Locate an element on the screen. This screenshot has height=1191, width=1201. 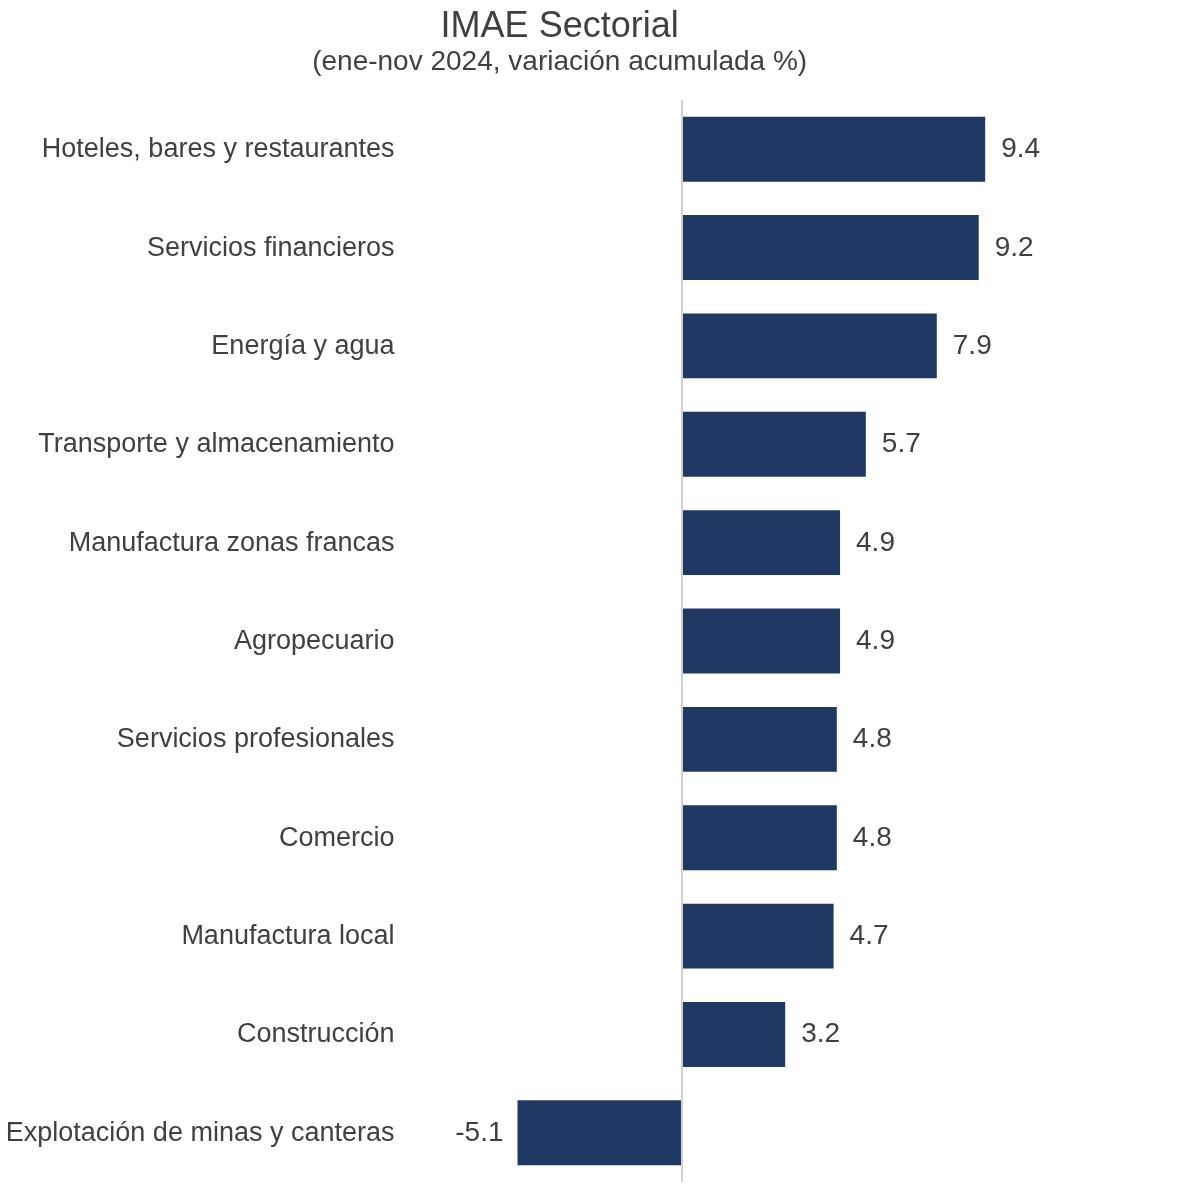
data-label: 4.7 is located at coordinates (869, 935).